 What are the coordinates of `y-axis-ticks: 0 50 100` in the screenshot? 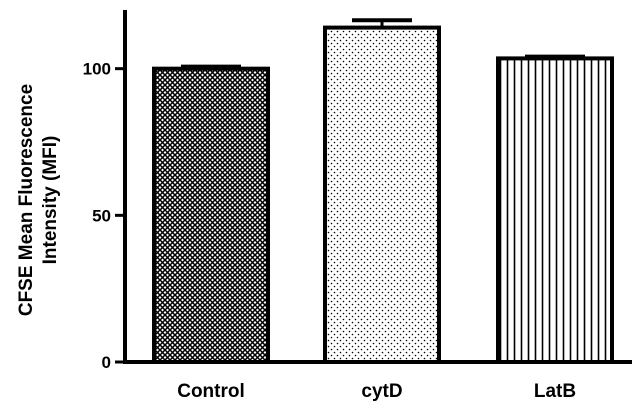 It's located at (104, 216).